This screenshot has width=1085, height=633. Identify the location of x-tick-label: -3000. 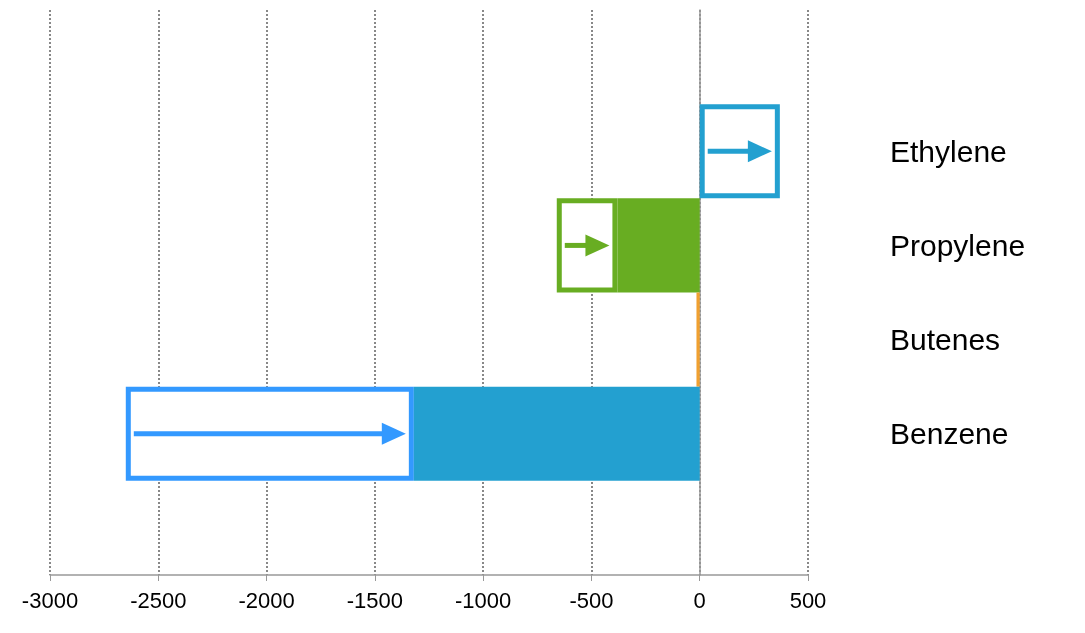
(50, 600).